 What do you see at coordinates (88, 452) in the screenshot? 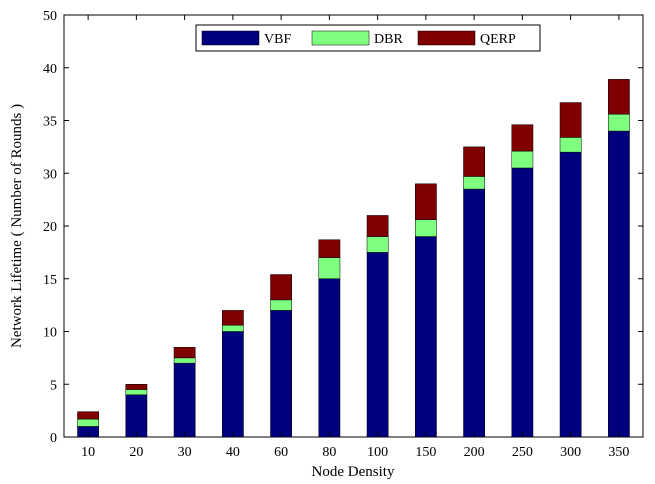
I see `x-tick-label: 10` at bounding box center [88, 452].